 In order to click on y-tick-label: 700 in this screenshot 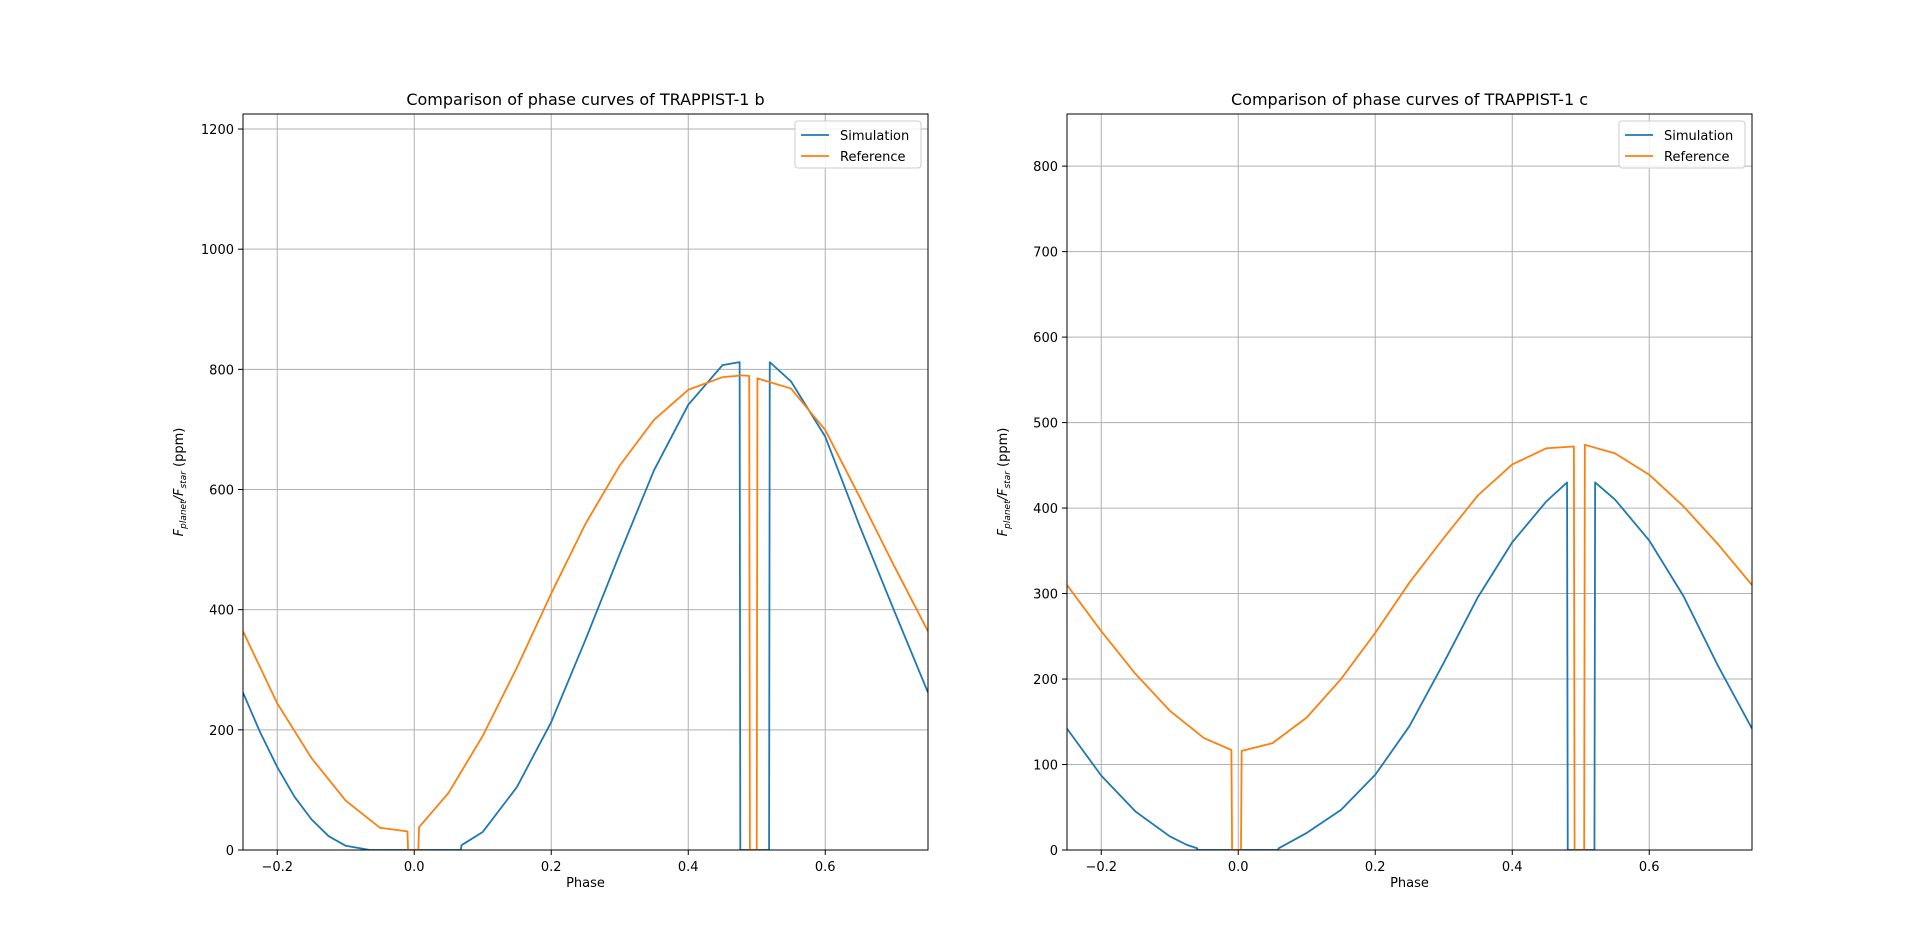, I will do `click(1045, 253)`.